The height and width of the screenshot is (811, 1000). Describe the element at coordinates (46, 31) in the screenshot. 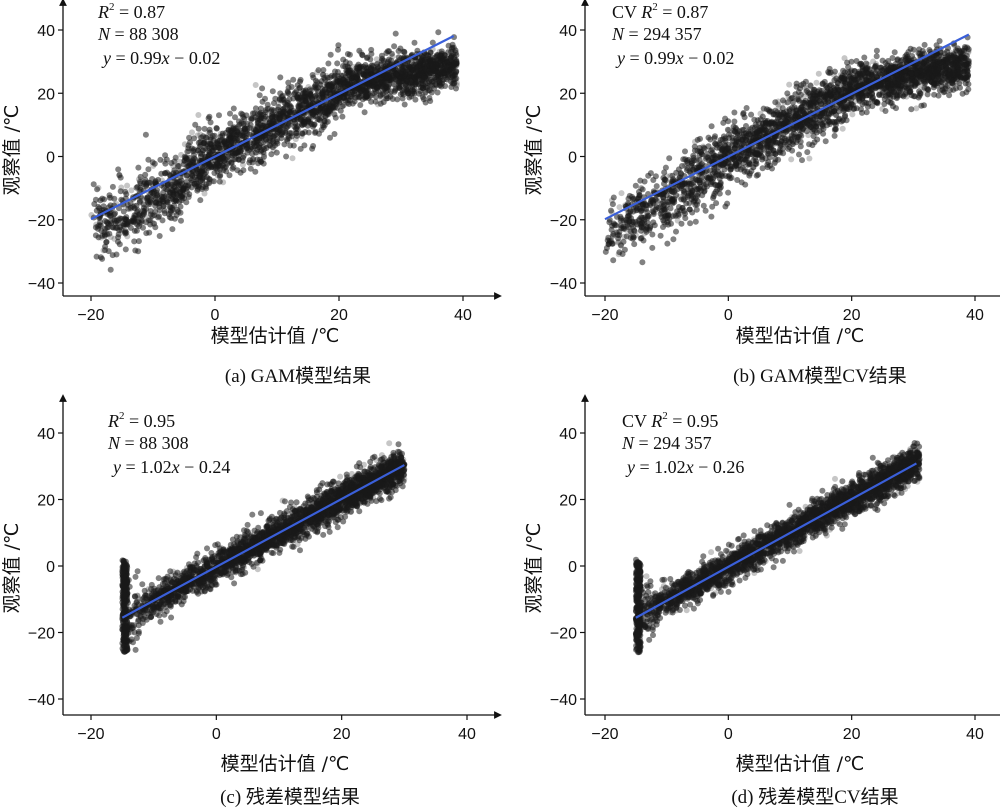

I see `y-tick-label: 40` at that location.